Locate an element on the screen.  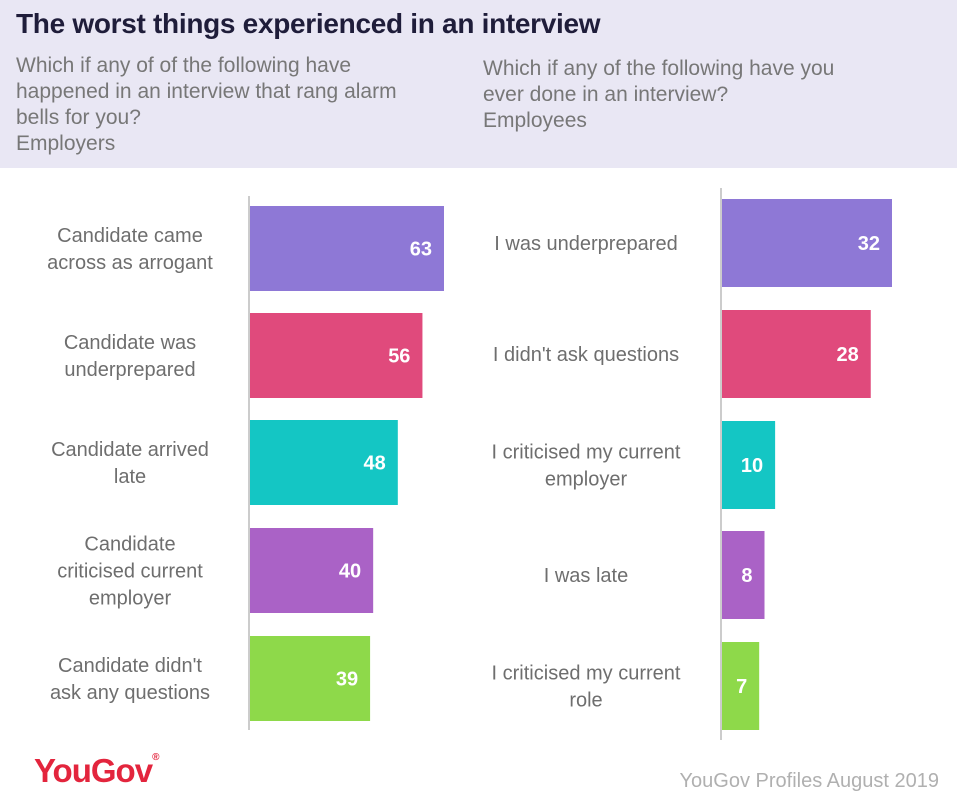
category-label: Candidate was is located at coordinates (130, 343).